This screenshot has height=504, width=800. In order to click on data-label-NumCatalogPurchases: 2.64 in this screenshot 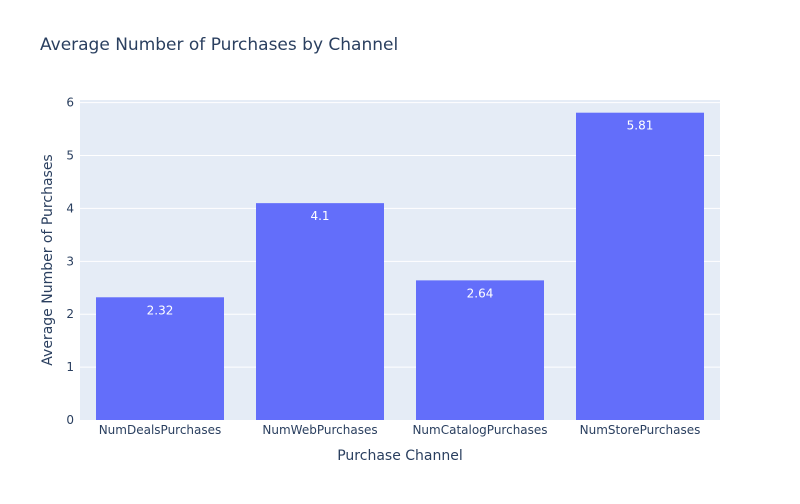, I will do `click(480, 293)`.